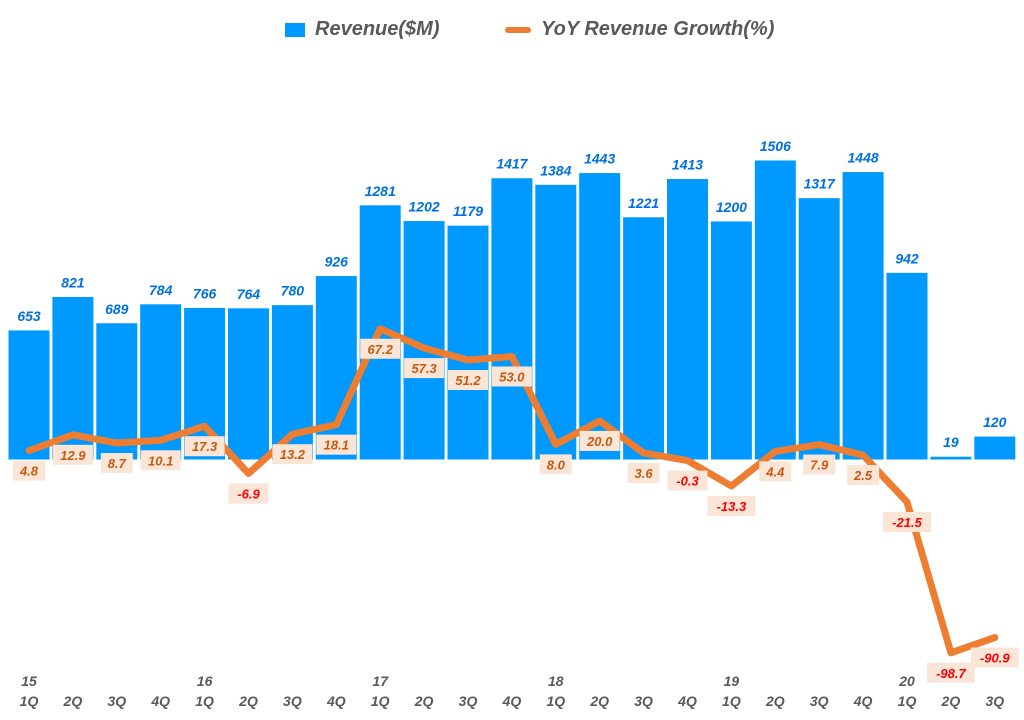 Image resolution: width=1024 pixels, height=720 pixels. Describe the element at coordinates (518, 29) in the screenshot. I see `legend-swatch-growth` at that location.